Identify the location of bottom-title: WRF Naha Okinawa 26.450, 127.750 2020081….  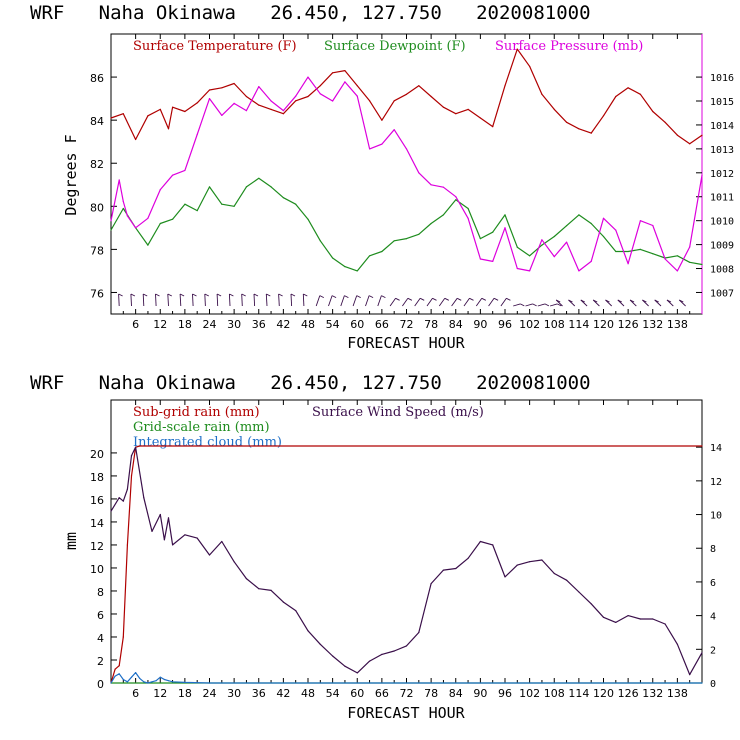
(310, 383).